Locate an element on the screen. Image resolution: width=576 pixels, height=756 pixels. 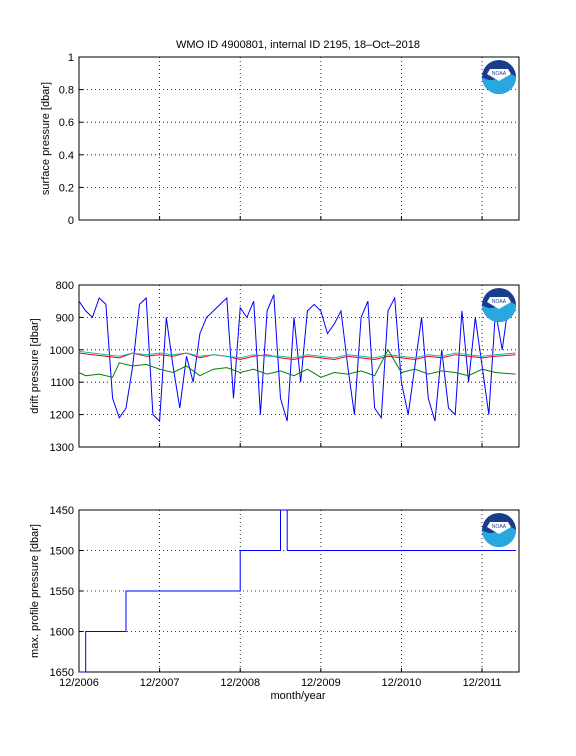
series is located at coordinates (297, 358).